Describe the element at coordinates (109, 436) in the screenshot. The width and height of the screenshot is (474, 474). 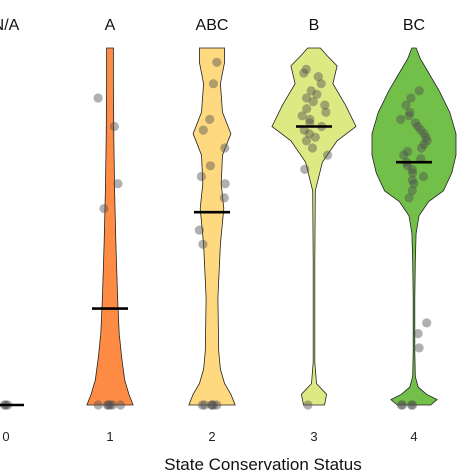
I see `x-tick-label-1: 1` at that location.